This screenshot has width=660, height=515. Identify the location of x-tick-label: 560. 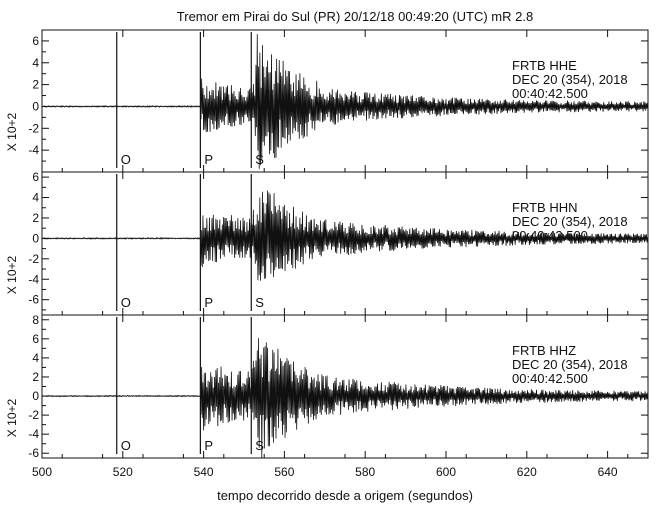
(284, 472).